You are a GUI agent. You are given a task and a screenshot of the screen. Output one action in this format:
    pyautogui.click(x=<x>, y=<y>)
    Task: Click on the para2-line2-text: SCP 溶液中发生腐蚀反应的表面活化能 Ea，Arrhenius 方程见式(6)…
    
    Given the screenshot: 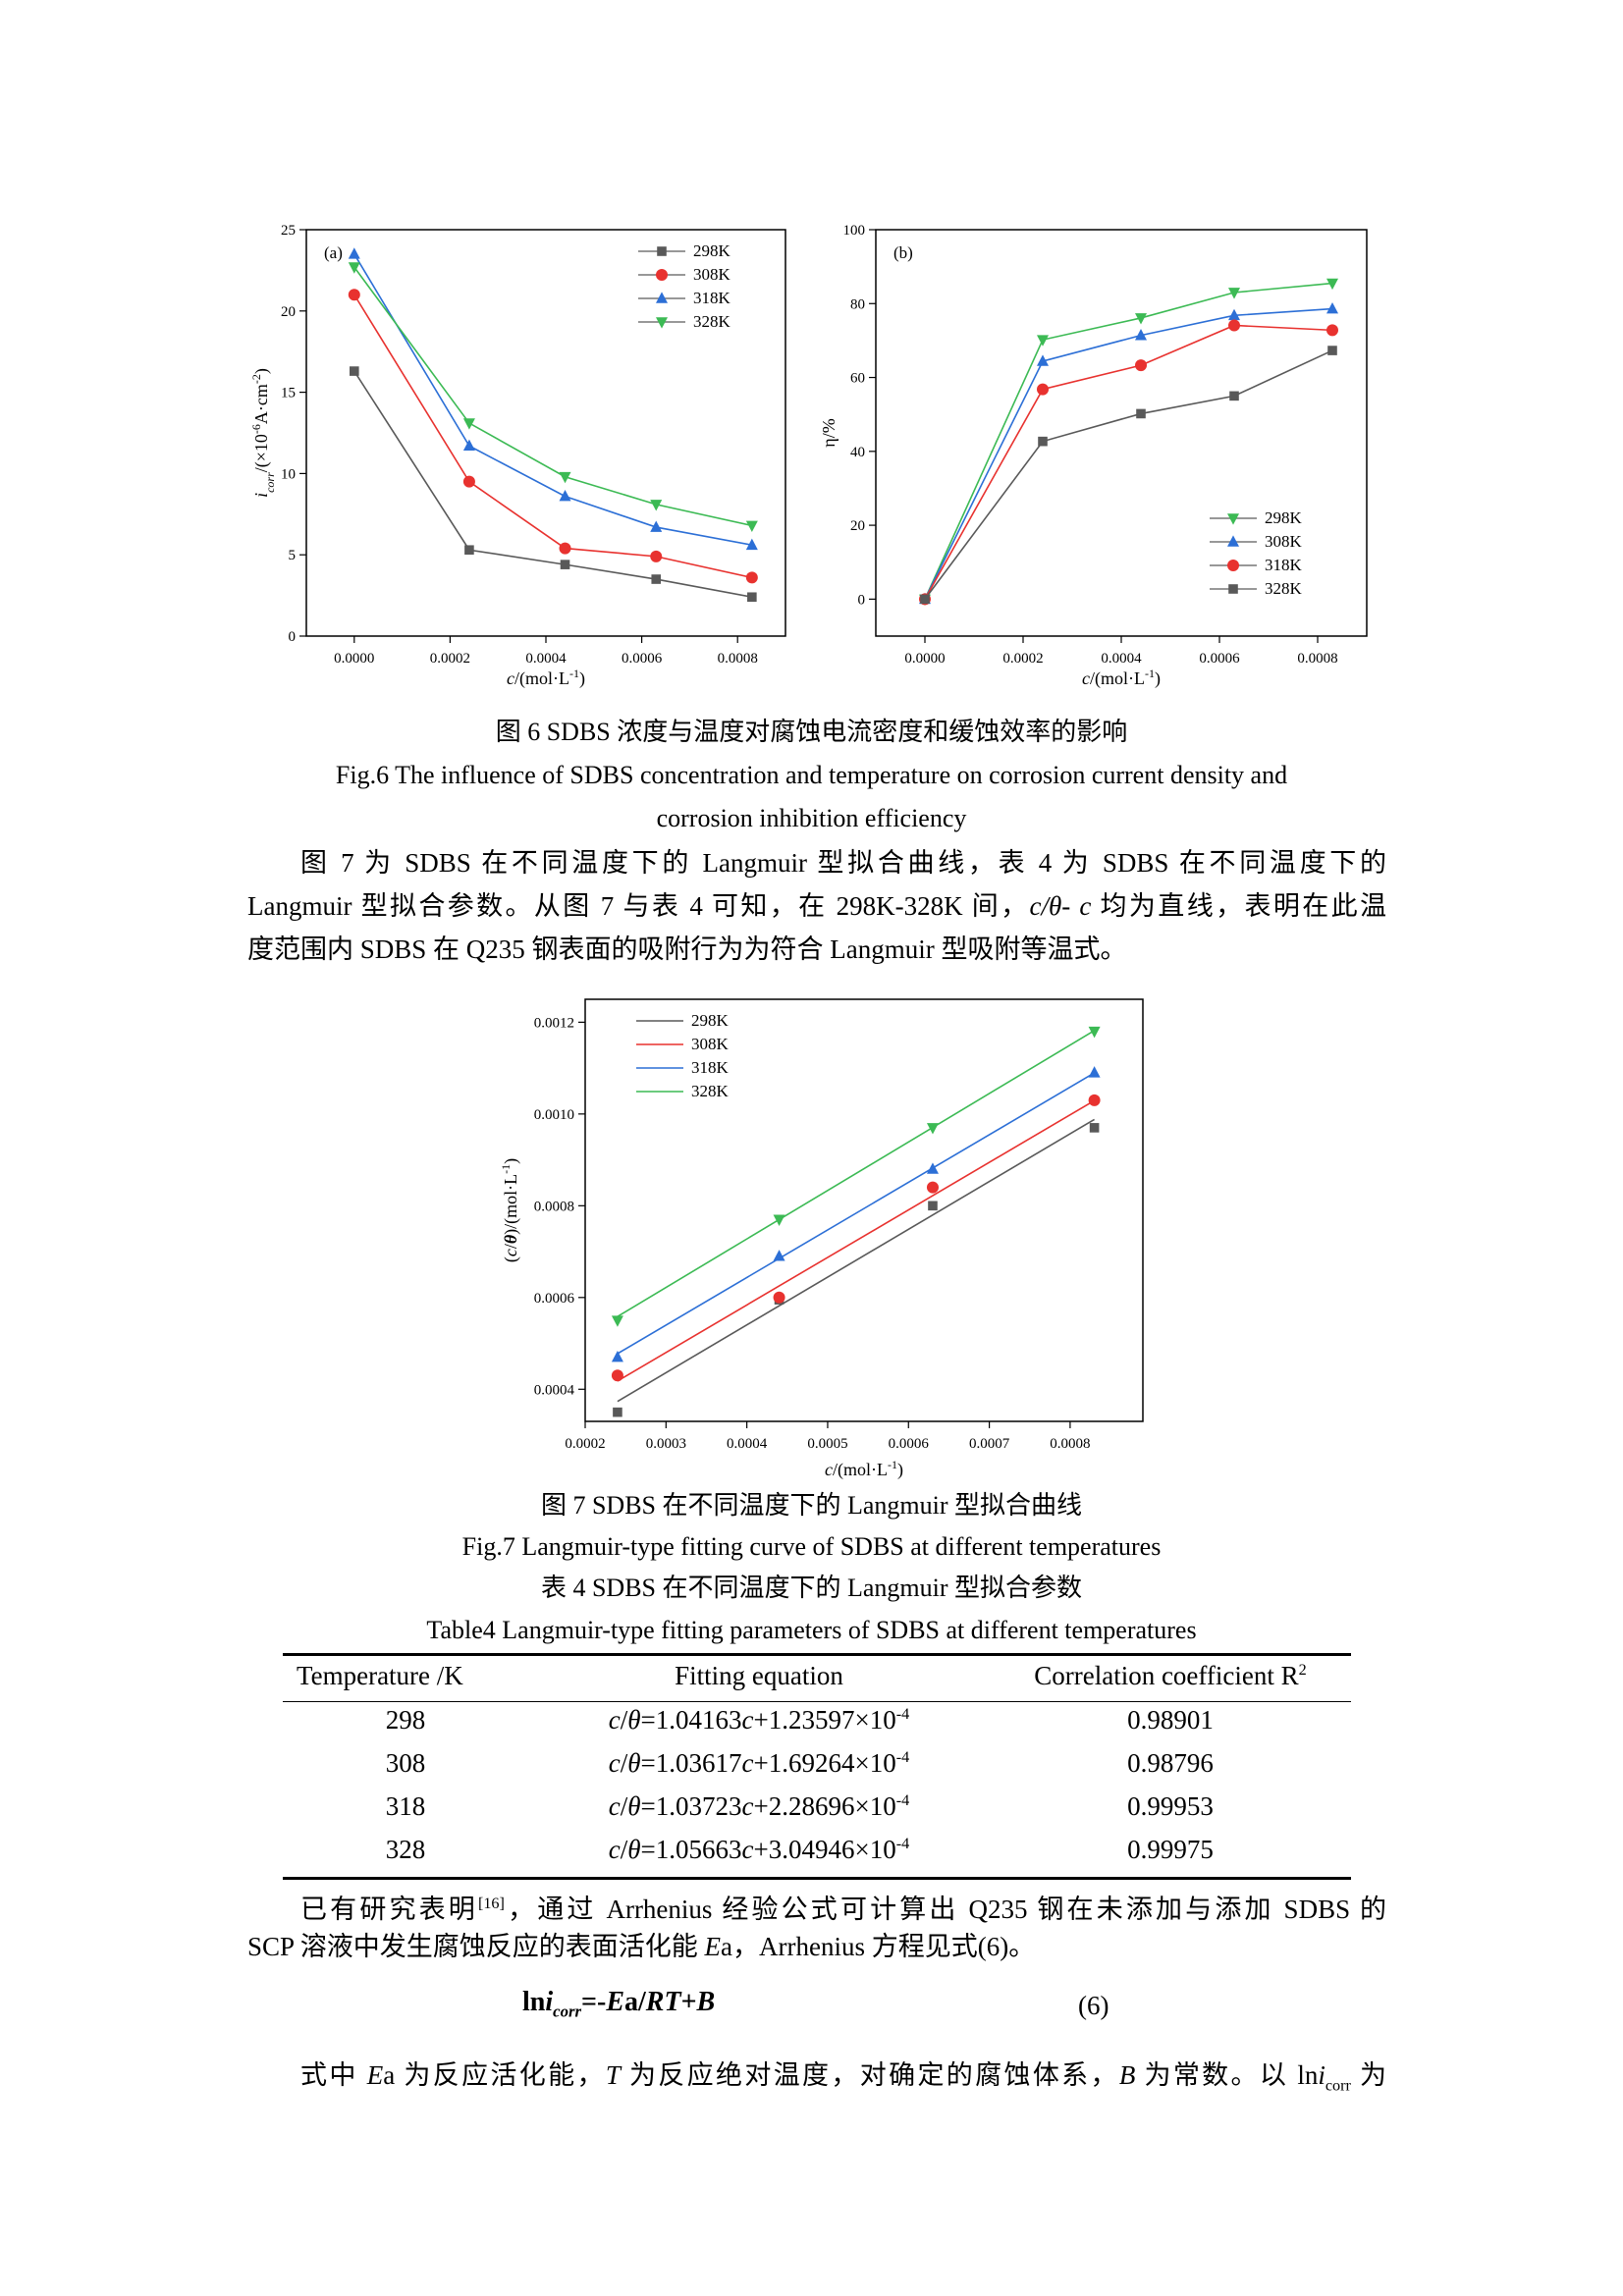 What is the action you would take?
    pyautogui.click(x=641, y=1946)
    